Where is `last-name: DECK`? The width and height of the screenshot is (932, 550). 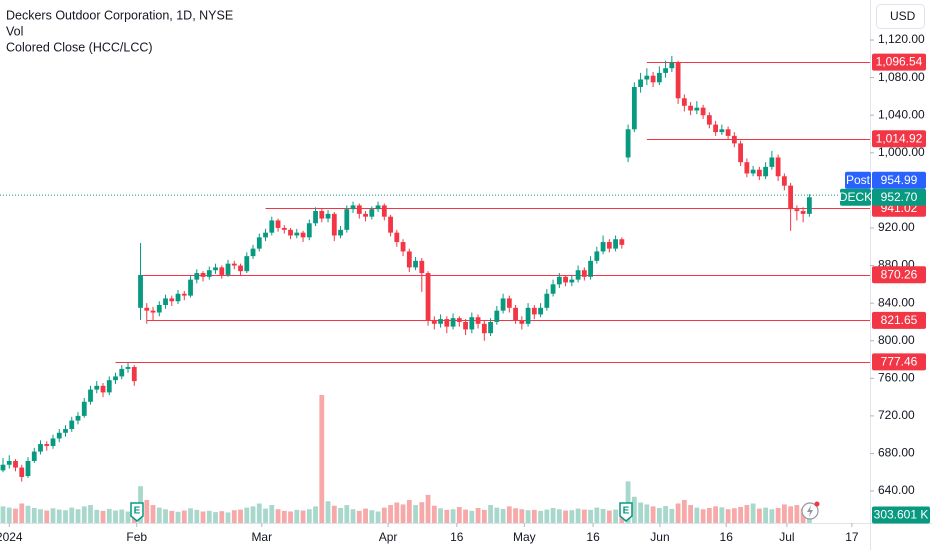 last-name: DECK is located at coordinates (855, 197).